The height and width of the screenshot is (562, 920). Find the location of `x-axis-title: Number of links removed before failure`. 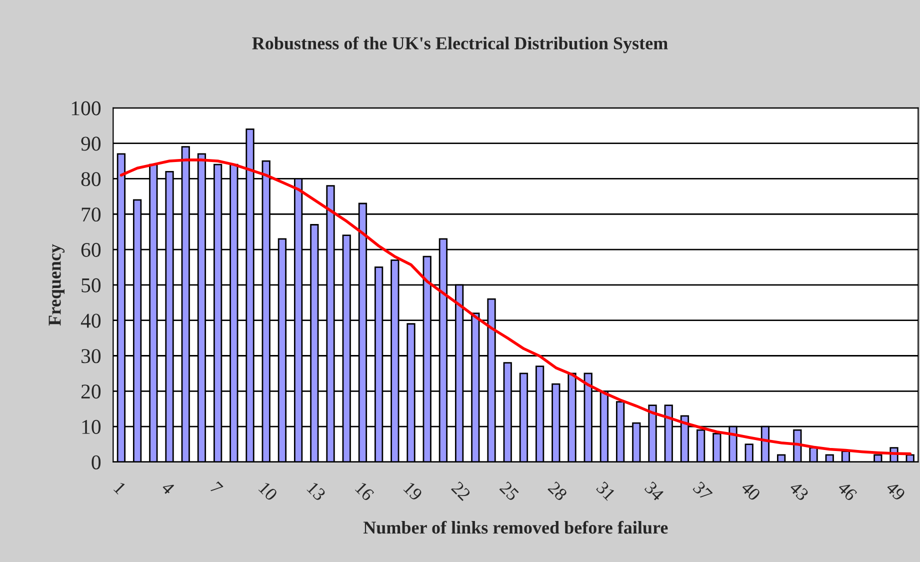

x-axis-title: Number of links removed before failure is located at coordinates (515, 527).